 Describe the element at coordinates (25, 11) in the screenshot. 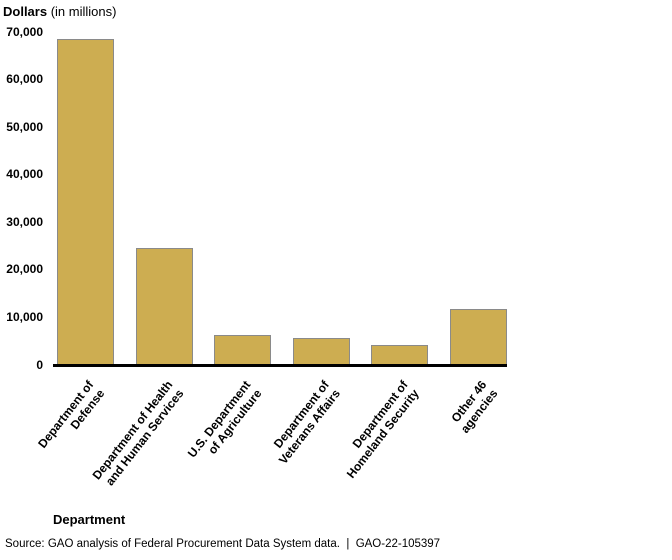

I see `chart-title-bold: Dollars` at that location.